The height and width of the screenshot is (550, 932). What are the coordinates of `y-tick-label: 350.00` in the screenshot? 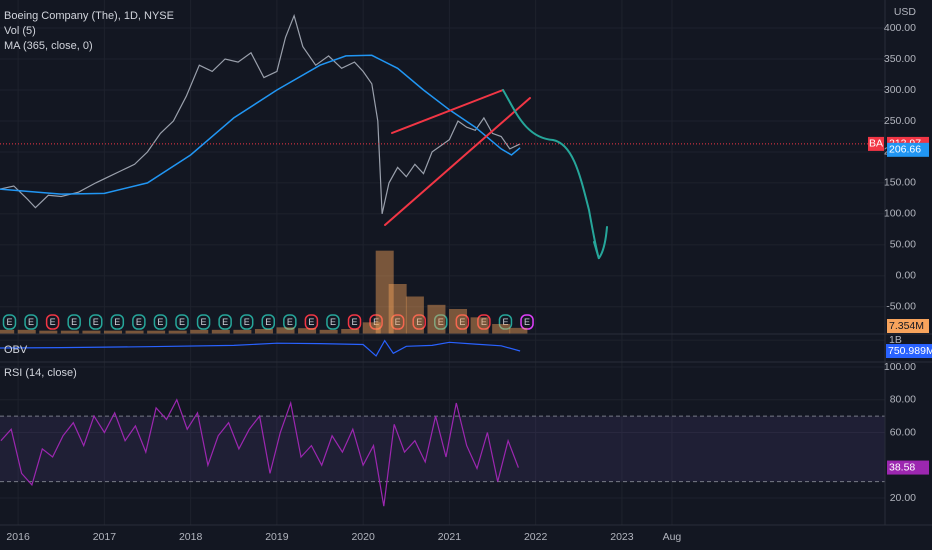 It's located at (900, 59).